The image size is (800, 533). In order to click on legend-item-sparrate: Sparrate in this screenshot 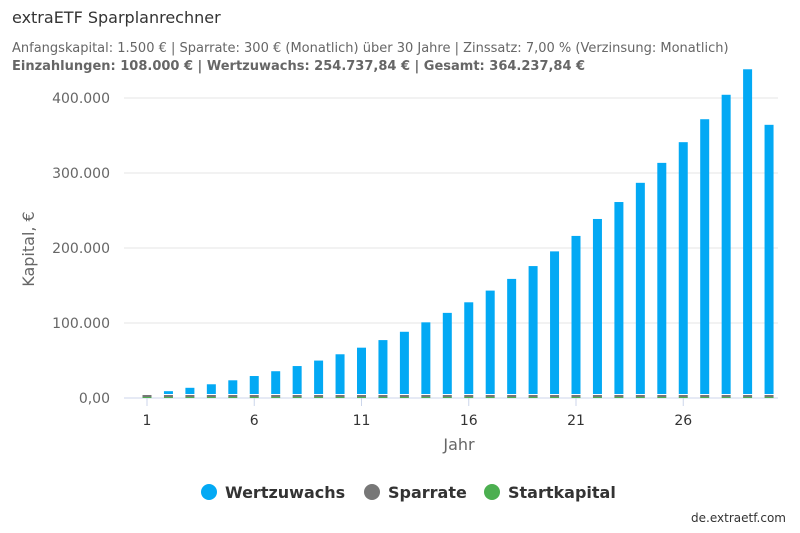, I will do `click(415, 492)`.